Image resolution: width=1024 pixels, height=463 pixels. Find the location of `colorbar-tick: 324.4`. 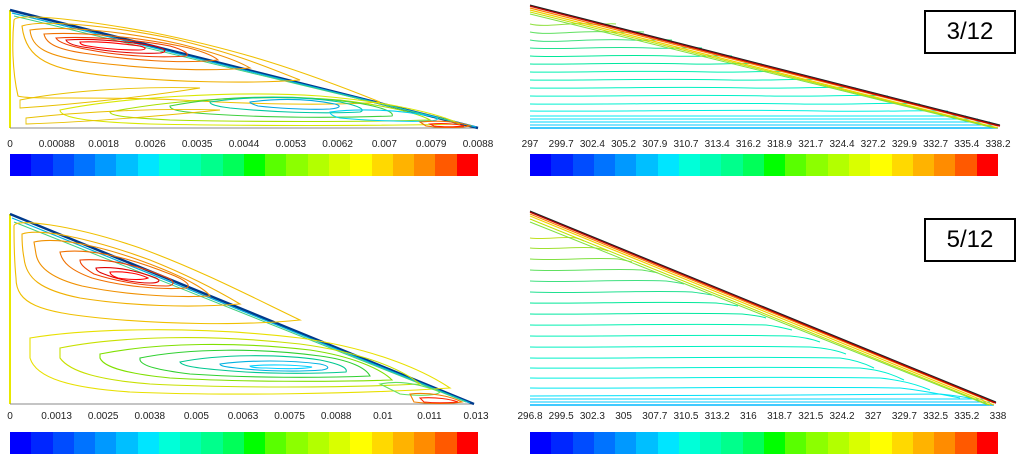

colorbar-tick: 324.4 is located at coordinates (842, 144).